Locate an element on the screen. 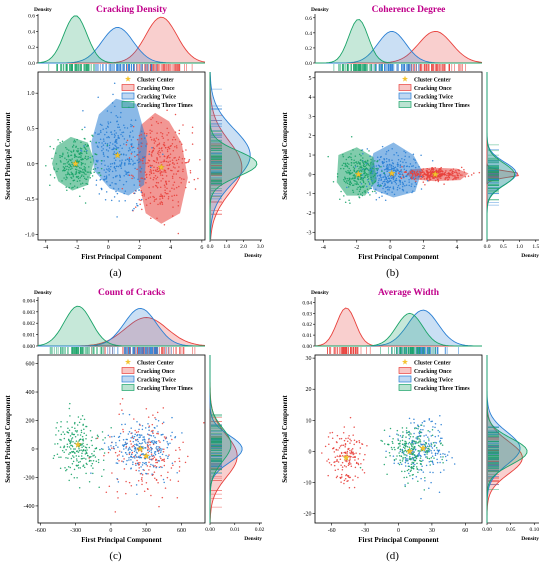 Image resolution: width=550 pixels, height=571 pixels. top-density-tick-label: 0.01 is located at coordinates (307, 336).